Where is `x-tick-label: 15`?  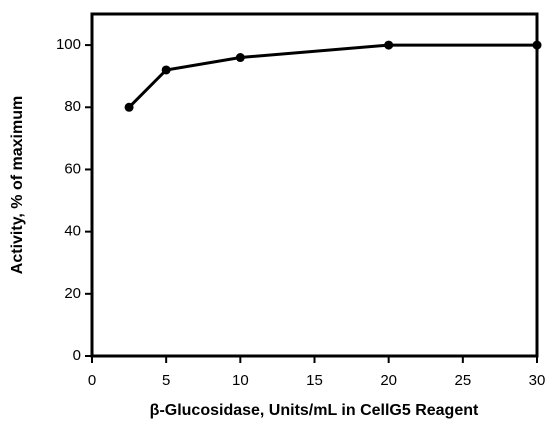 x-tick-label: 15 is located at coordinates (314, 380).